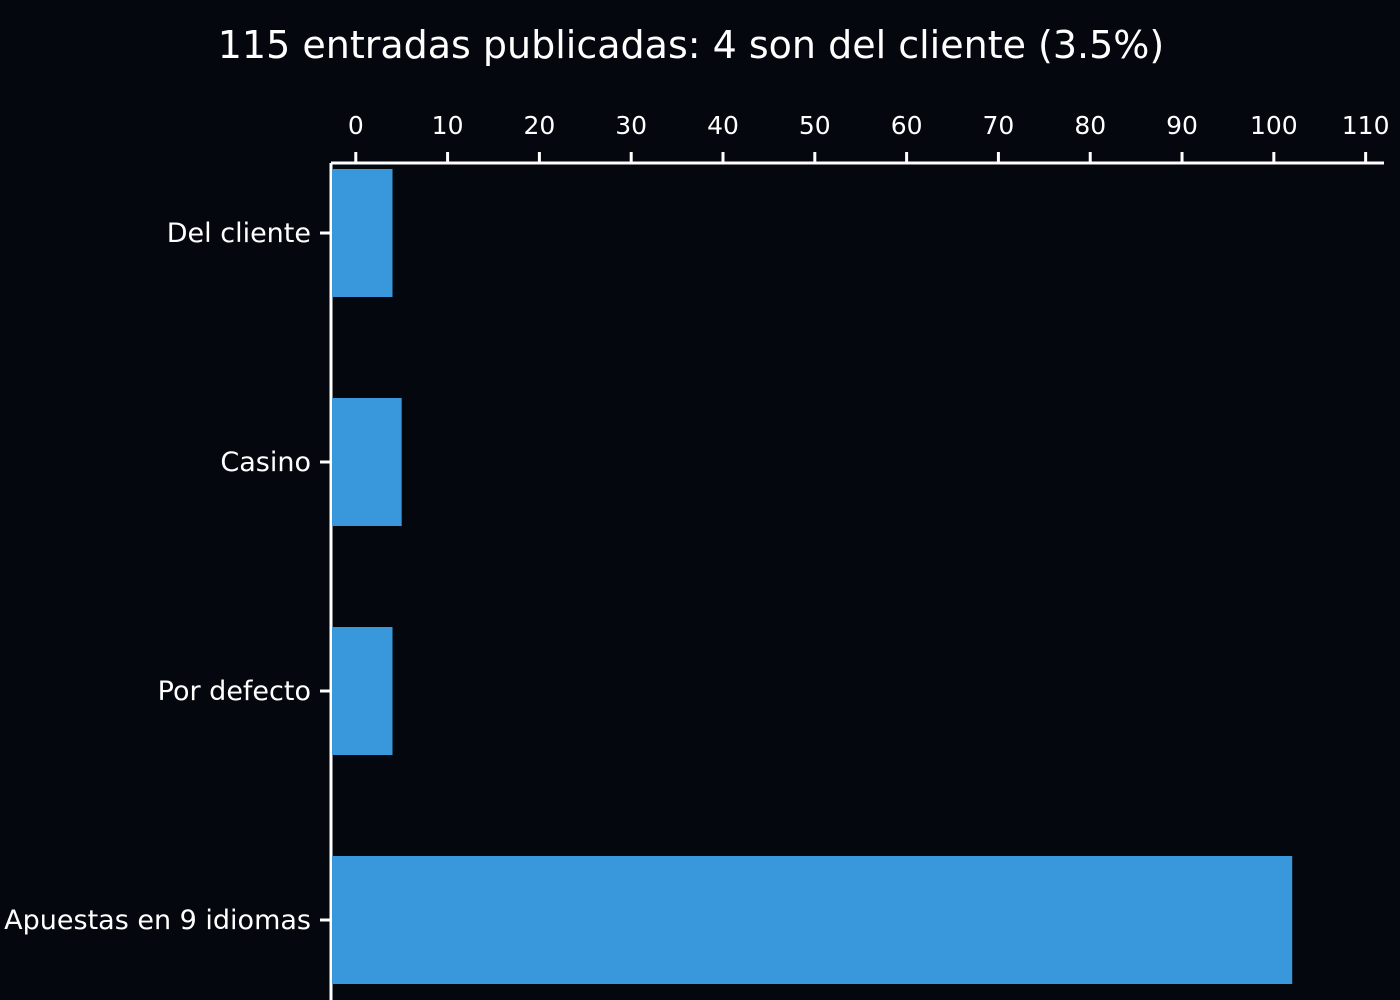  What do you see at coordinates (356, 125) in the screenshot?
I see `x-tick-label: 0` at bounding box center [356, 125].